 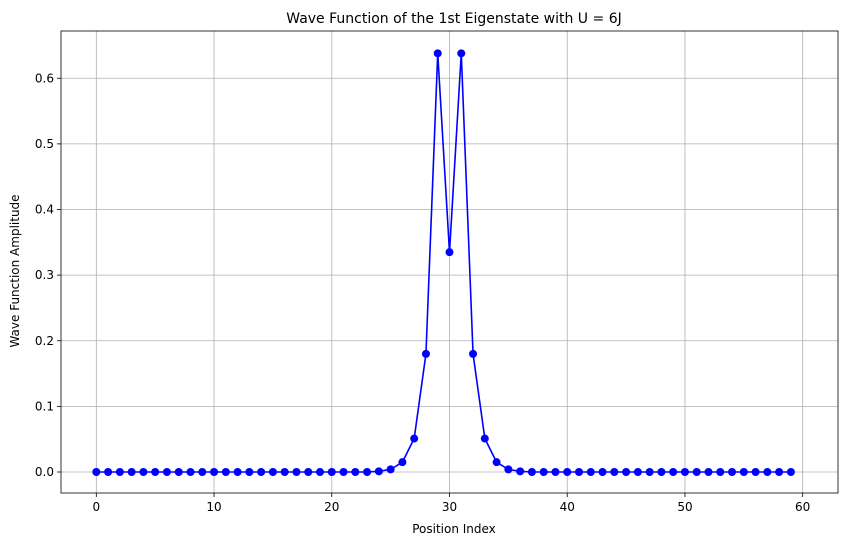 What do you see at coordinates (802, 507) in the screenshot?
I see `x-tick-label: 60` at bounding box center [802, 507].